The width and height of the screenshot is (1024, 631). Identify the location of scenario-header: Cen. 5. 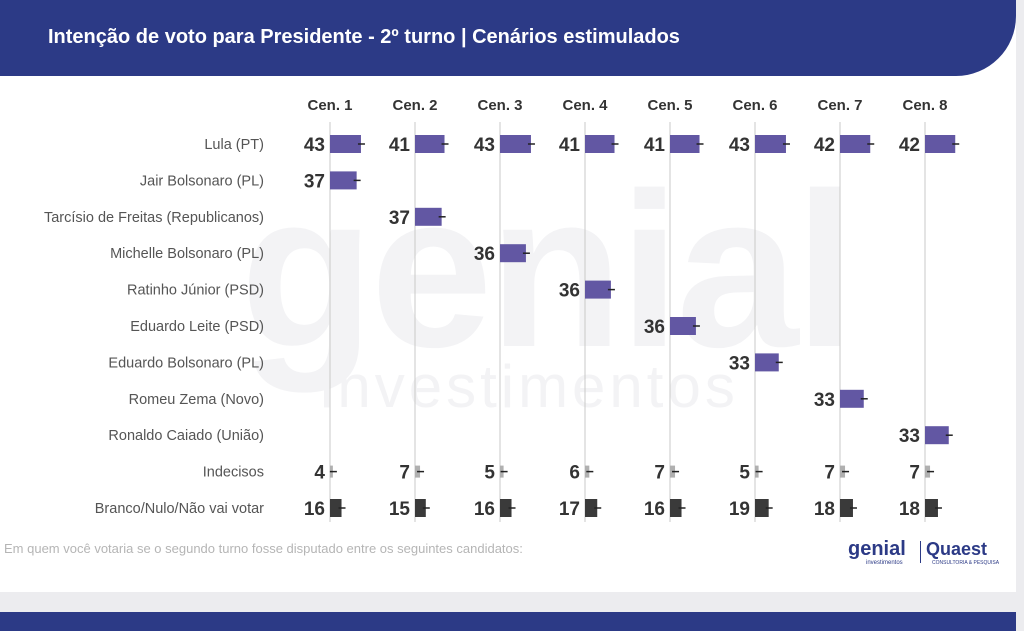
(669, 105).